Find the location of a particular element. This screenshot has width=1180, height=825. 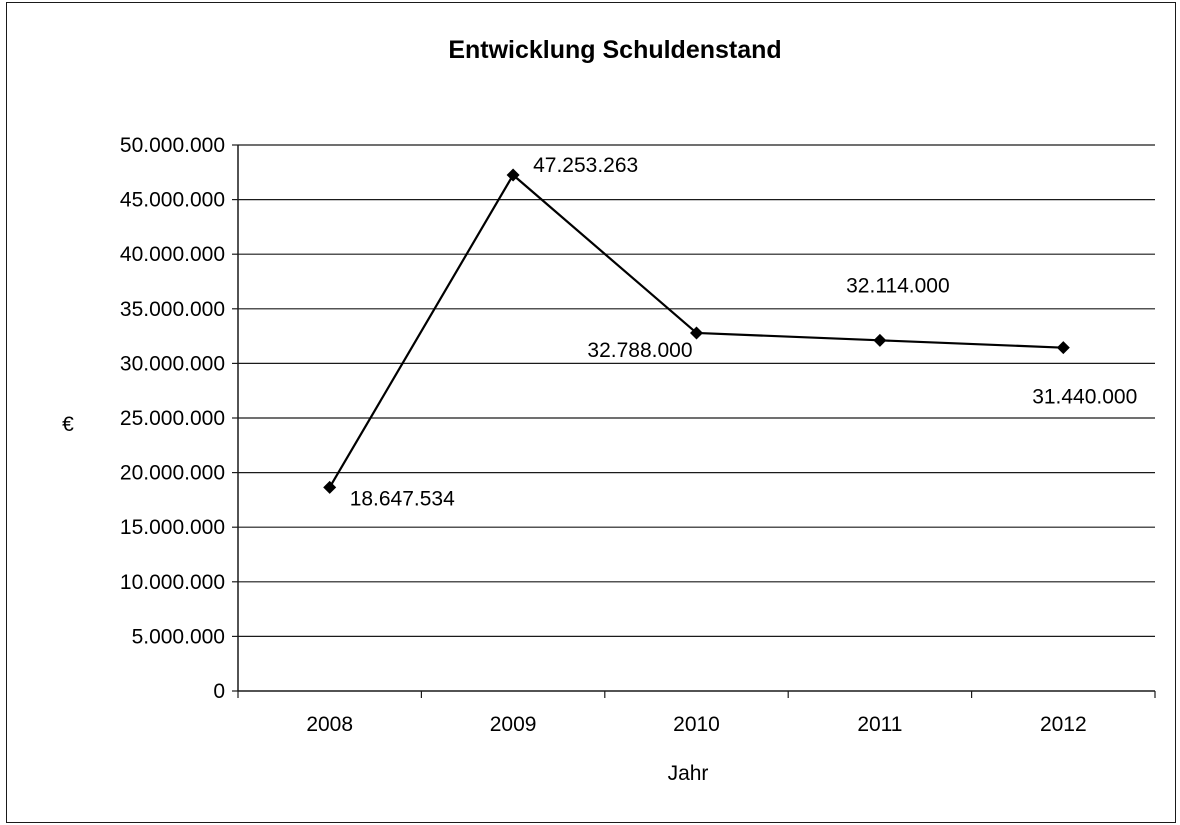

y-tick-label: 40.000.000 is located at coordinates (172, 254).